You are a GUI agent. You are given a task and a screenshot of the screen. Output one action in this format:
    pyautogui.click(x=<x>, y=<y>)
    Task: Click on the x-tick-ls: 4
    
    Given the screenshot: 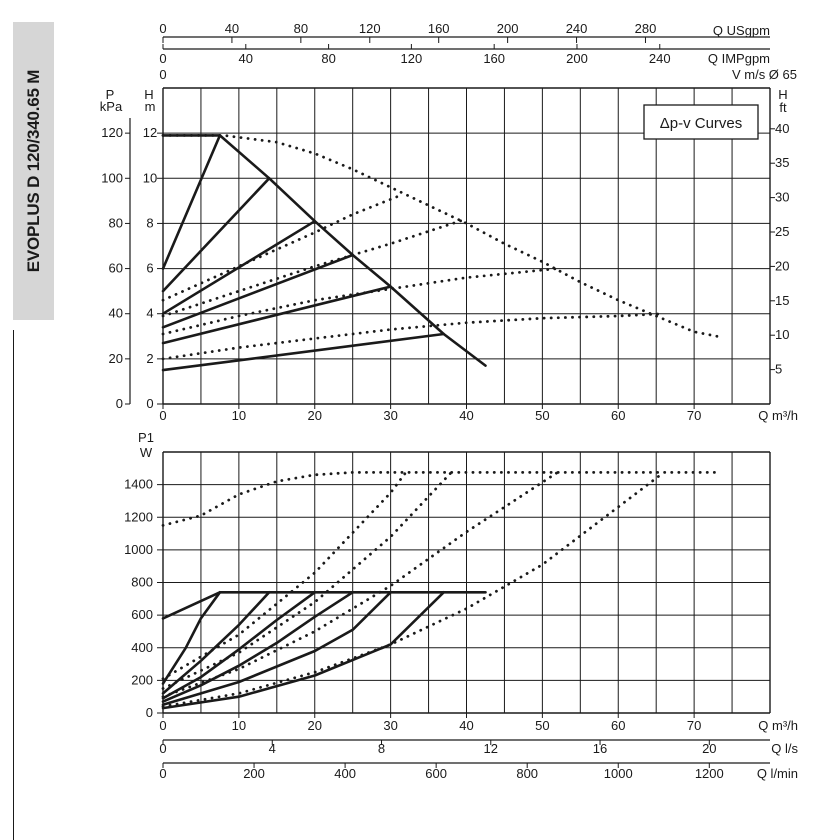 What is the action you would take?
    pyautogui.click(x=272, y=748)
    